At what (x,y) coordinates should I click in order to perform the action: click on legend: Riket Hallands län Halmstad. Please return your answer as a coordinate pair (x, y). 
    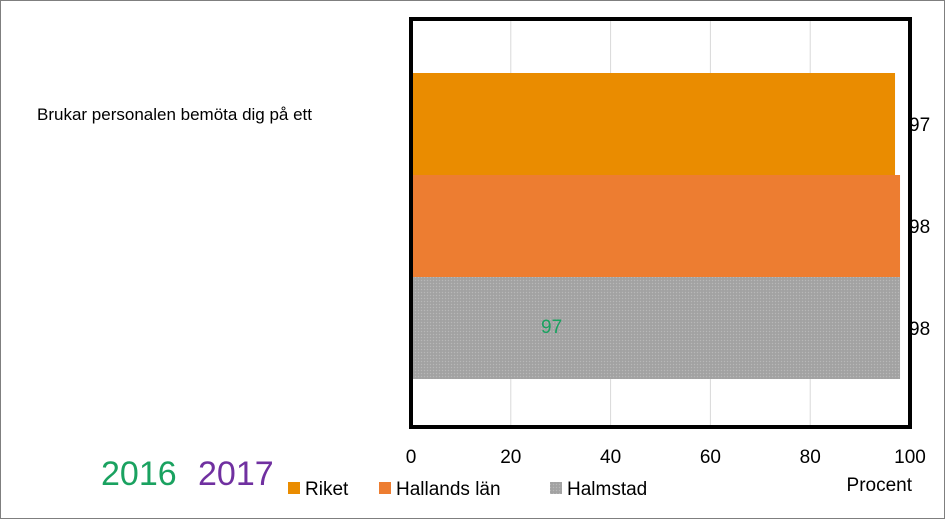
    Looking at the image, I should click on (467, 489).